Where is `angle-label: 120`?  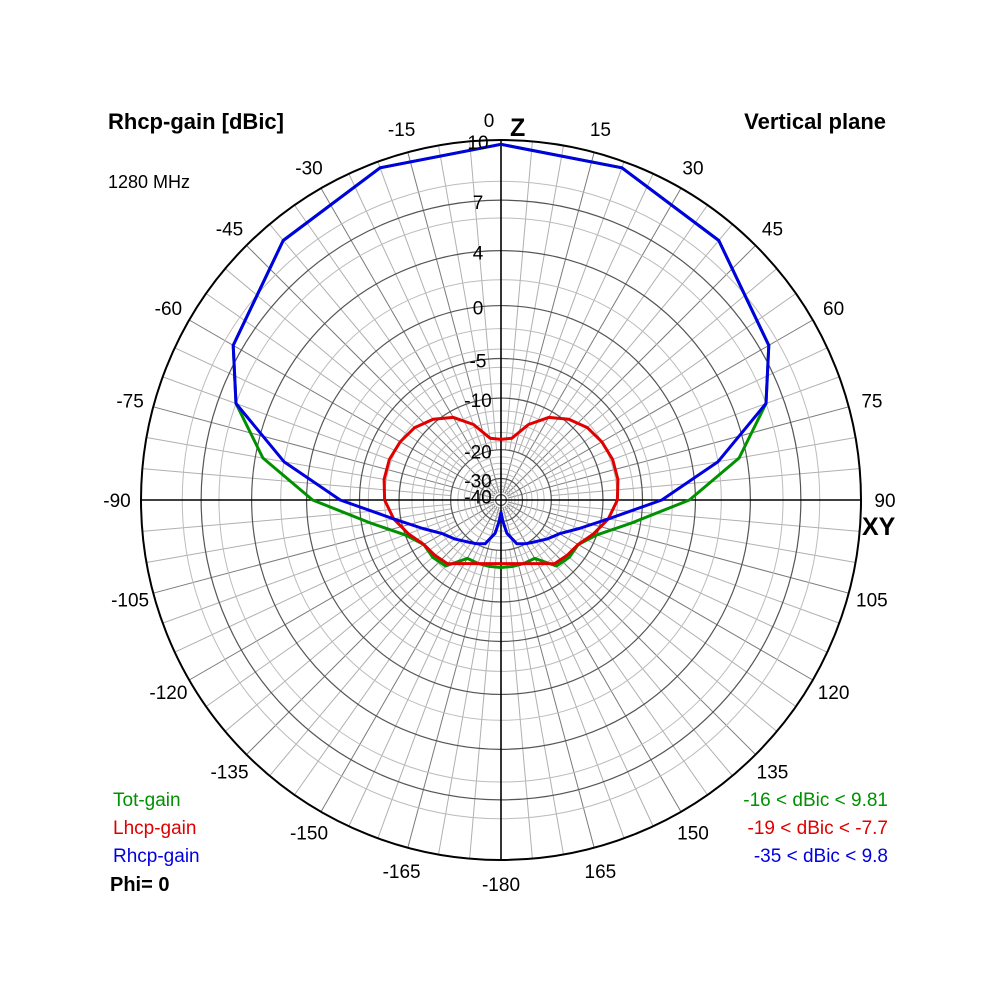 angle-label: 120 is located at coordinates (834, 693).